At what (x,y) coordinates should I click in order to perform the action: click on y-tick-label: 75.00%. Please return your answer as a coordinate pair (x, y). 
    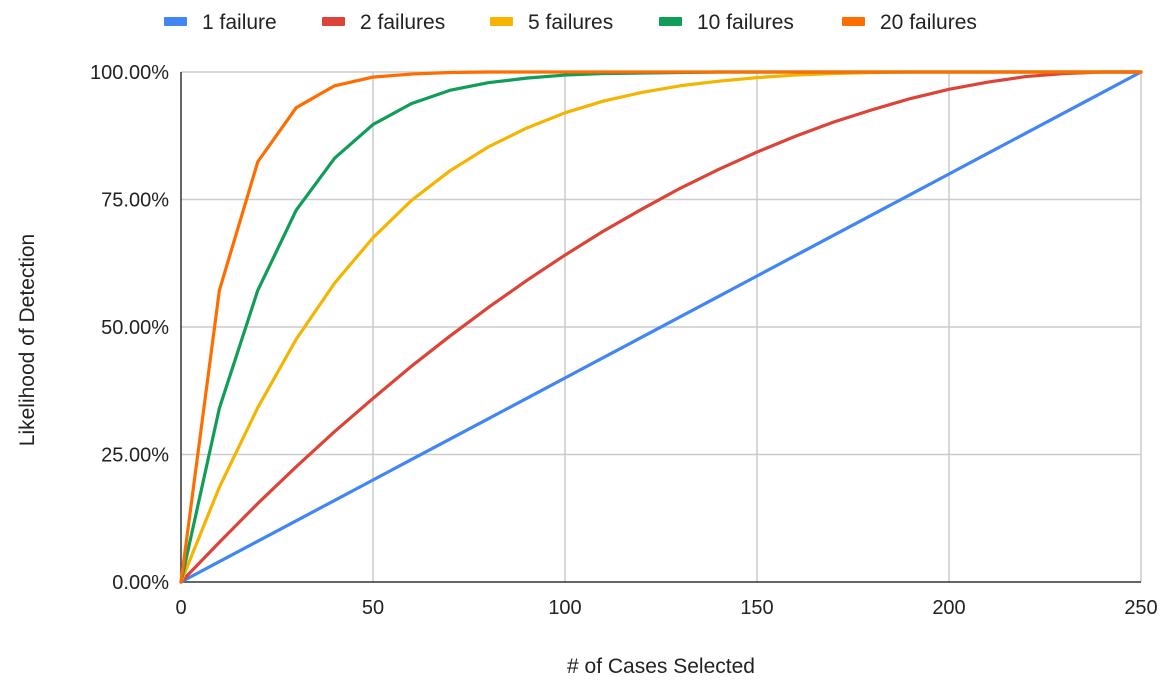
    Looking at the image, I should click on (135, 201).